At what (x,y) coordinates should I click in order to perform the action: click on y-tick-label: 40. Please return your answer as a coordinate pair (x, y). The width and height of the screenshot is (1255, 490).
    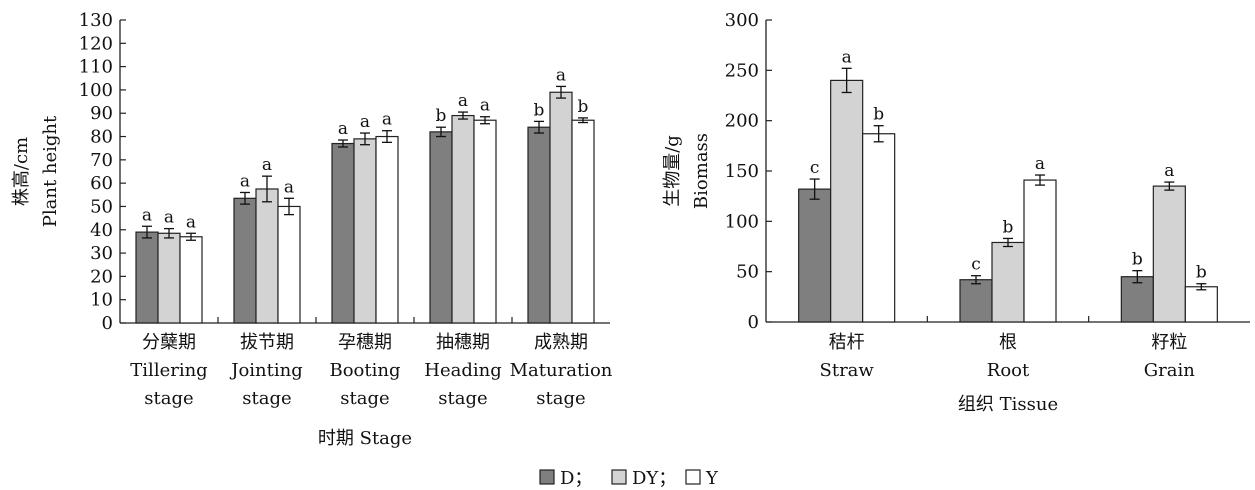
    Looking at the image, I should click on (101, 230).